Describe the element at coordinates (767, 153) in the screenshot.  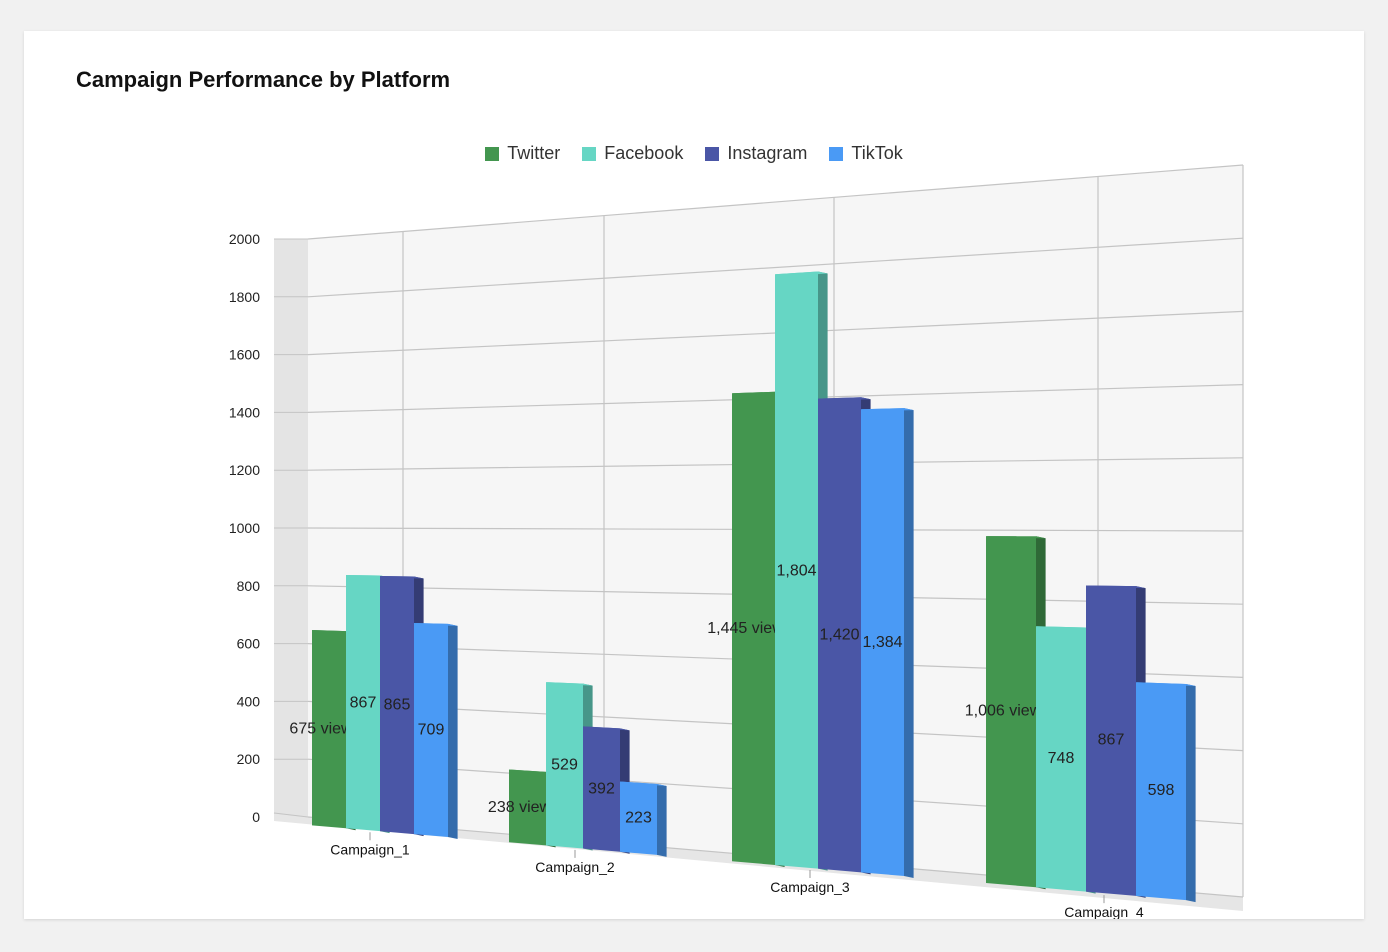
I see `legend-label: Instagram` at that location.